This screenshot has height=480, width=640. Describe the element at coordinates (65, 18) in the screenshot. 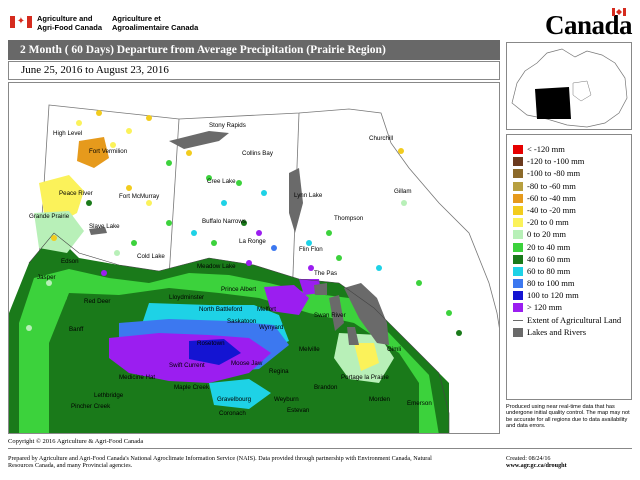

I see `dept-en-line1: Agriculture and` at that location.